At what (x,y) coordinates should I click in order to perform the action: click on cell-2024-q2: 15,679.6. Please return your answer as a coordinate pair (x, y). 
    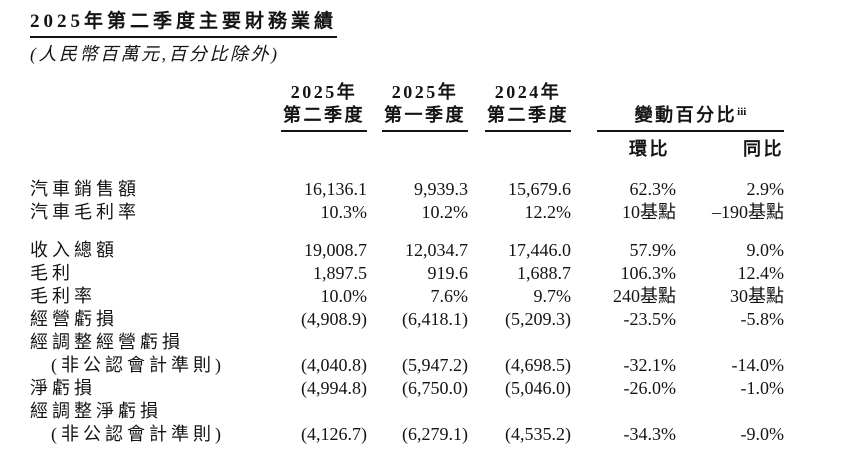
    Looking at the image, I should click on (539, 189).